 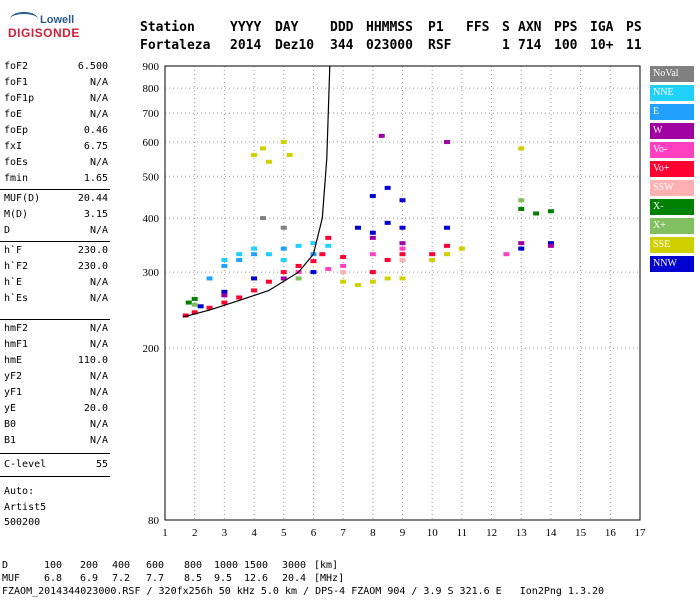 I want to click on artist-version: Artist5, so click(x=25, y=507).